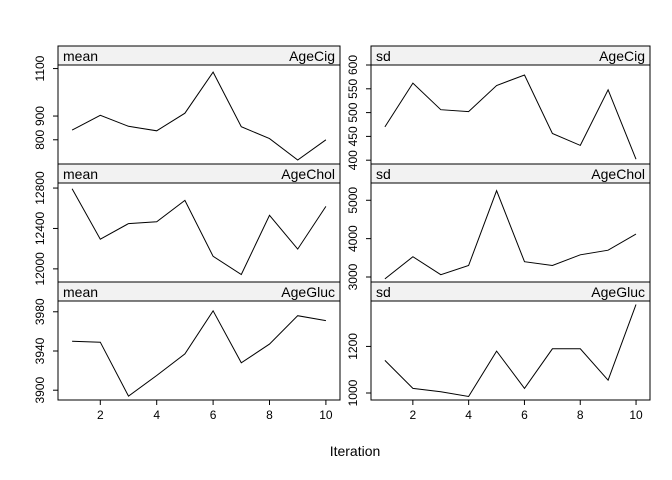 This screenshot has width=672, height=480. I want to click on y-tick-label: 800, so click(40, 139).